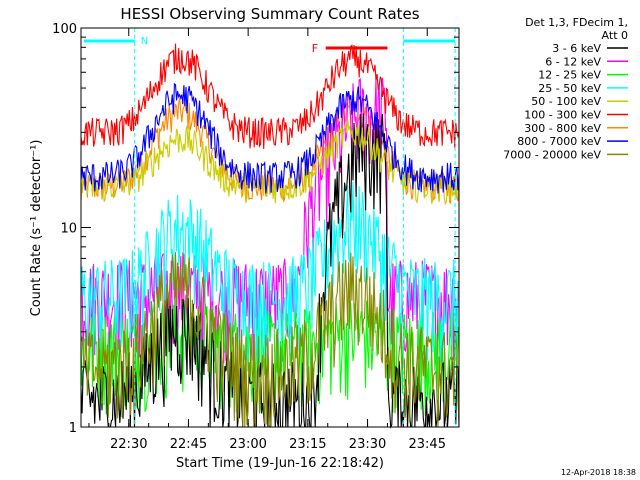 This screenshot has width=640, height=480. Describe the element at coordinates (315, 48) in the screenshot. I see `flare-label: F` at that location.